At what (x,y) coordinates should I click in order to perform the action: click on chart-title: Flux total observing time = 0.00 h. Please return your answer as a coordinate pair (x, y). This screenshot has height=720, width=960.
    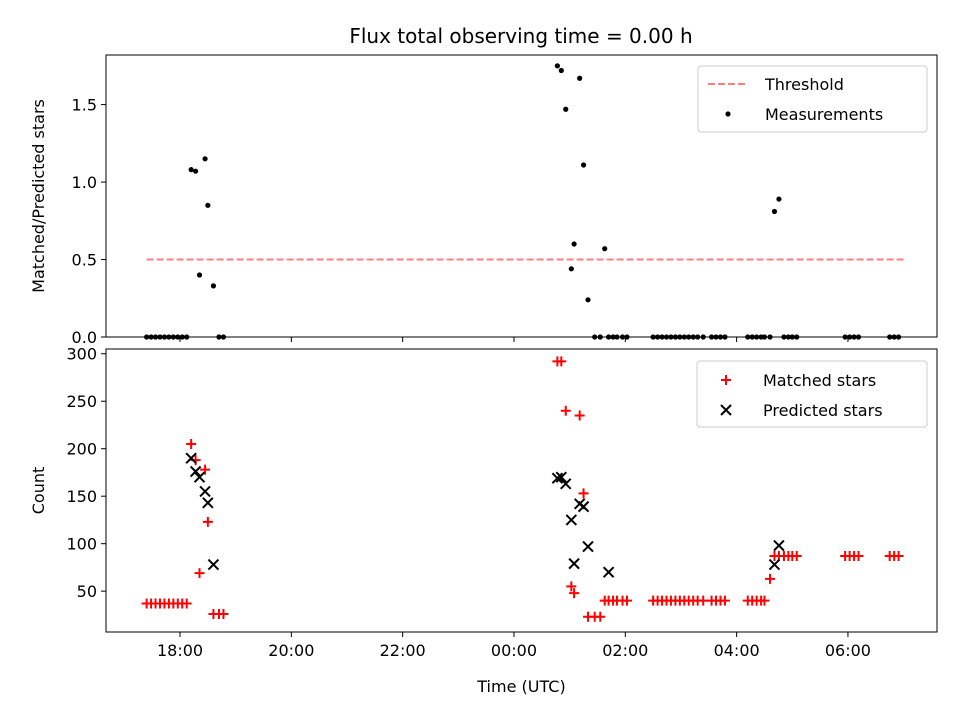
    Looking at the image, I should click on (520, 36).